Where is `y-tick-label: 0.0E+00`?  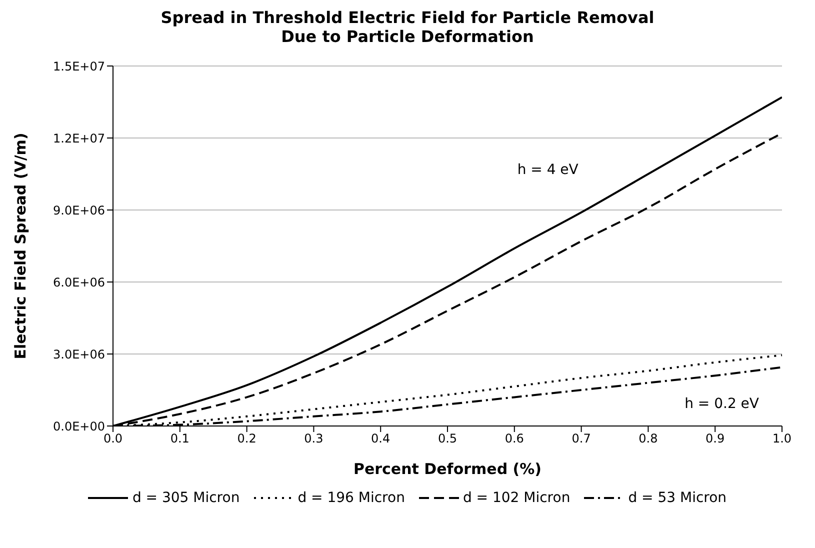
y-tick-label: 0.0E+00 is located at coordinates (79, 426).